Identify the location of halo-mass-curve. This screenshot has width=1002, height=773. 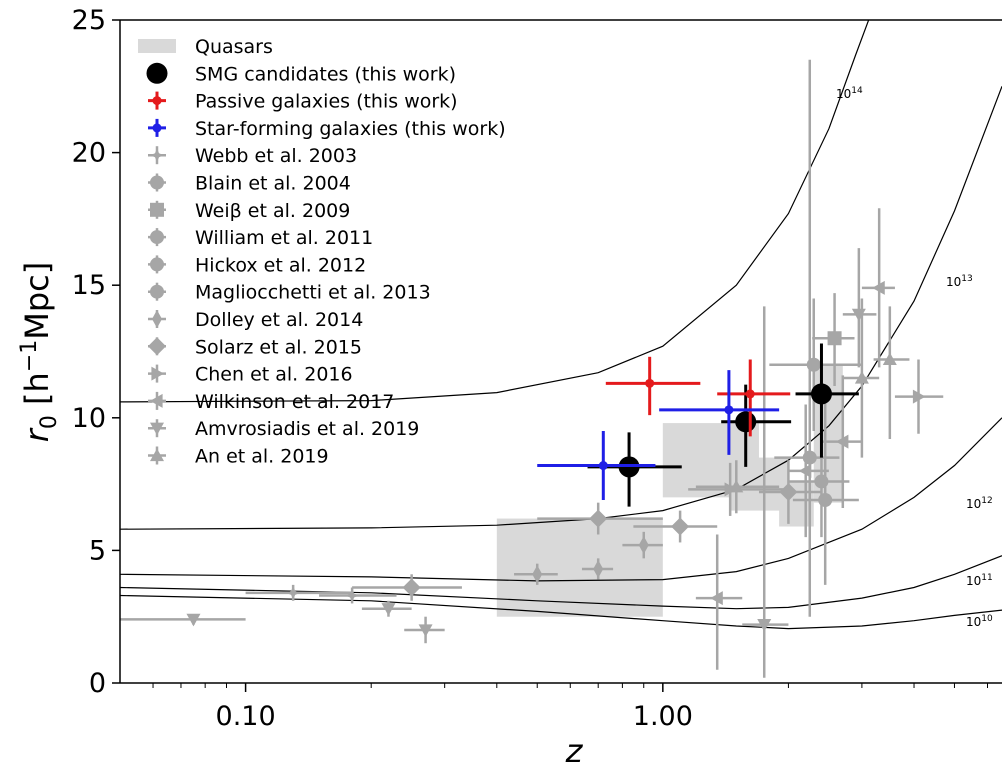
(561, 582).